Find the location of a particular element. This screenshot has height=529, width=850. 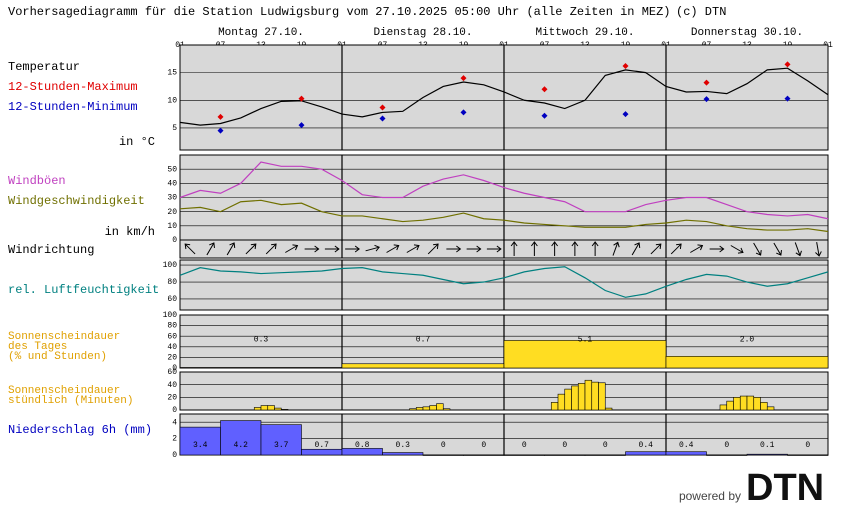

y-tick-label: 10 is located at coordinates (172, 100).